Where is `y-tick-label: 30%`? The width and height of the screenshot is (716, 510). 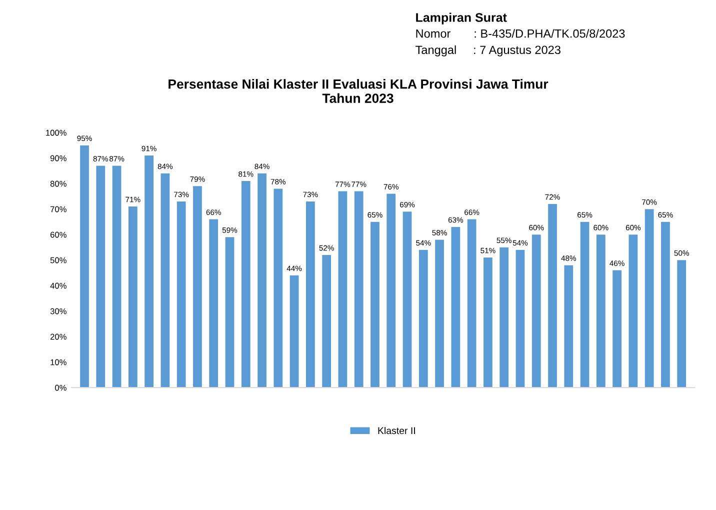
y-tick-label: 30% is located at coordinates (58, 311).